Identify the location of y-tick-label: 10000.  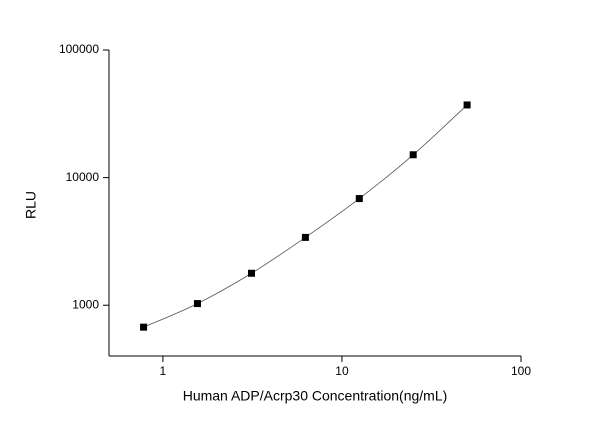
(83, 177).